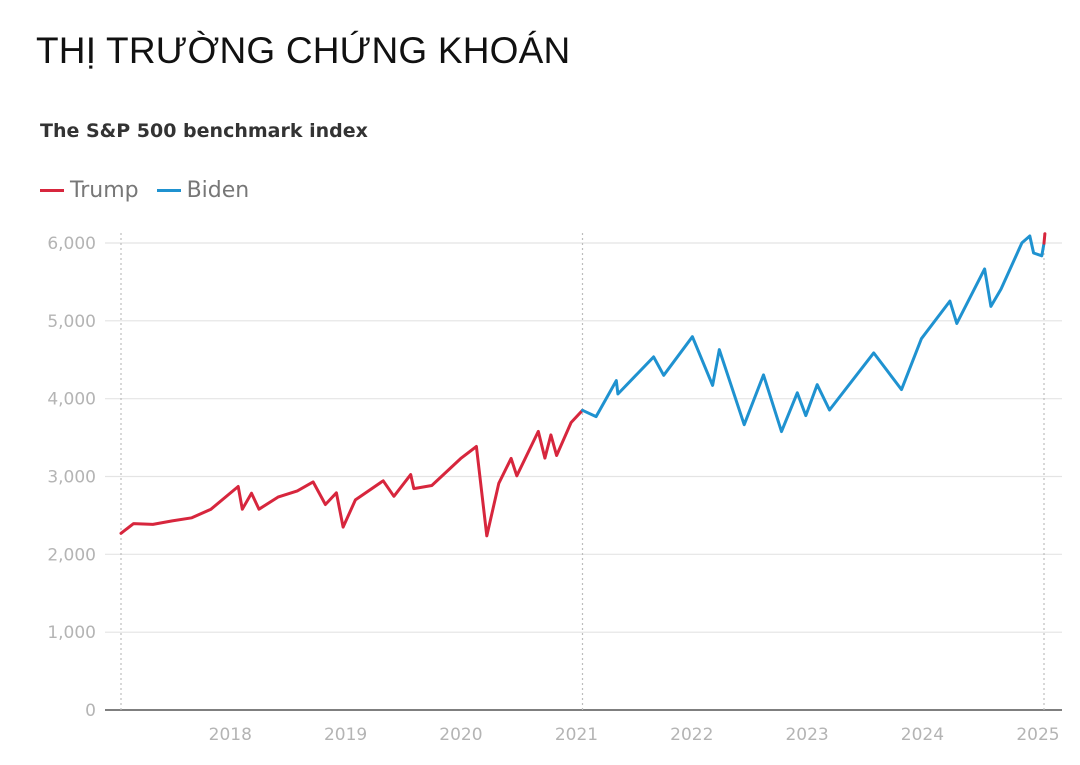 The image size is (1080, 765). I want to click on x-tick-label: 2018, so click(230, 735).